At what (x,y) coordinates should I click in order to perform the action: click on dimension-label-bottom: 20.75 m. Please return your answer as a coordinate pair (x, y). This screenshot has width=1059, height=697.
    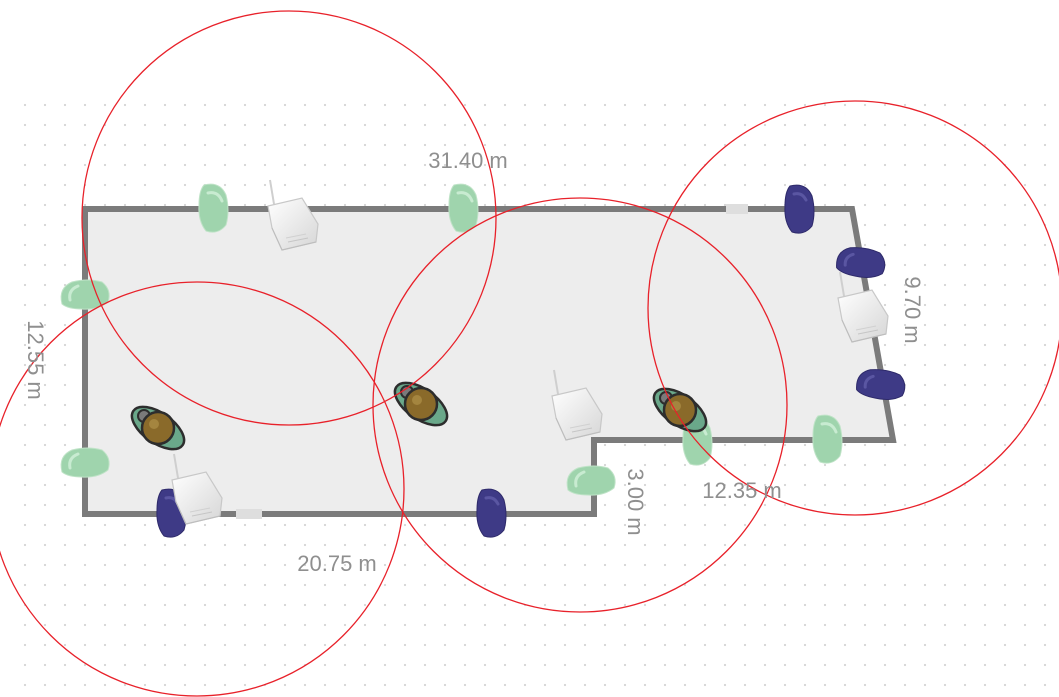
    Looking at the image, I should click on (337, 563).